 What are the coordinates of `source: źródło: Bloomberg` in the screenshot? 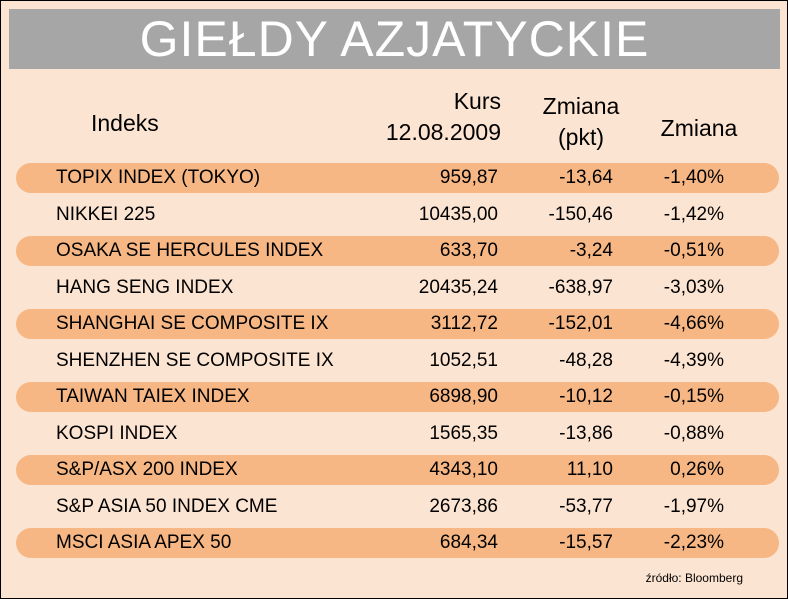 It's located at (694, 578).